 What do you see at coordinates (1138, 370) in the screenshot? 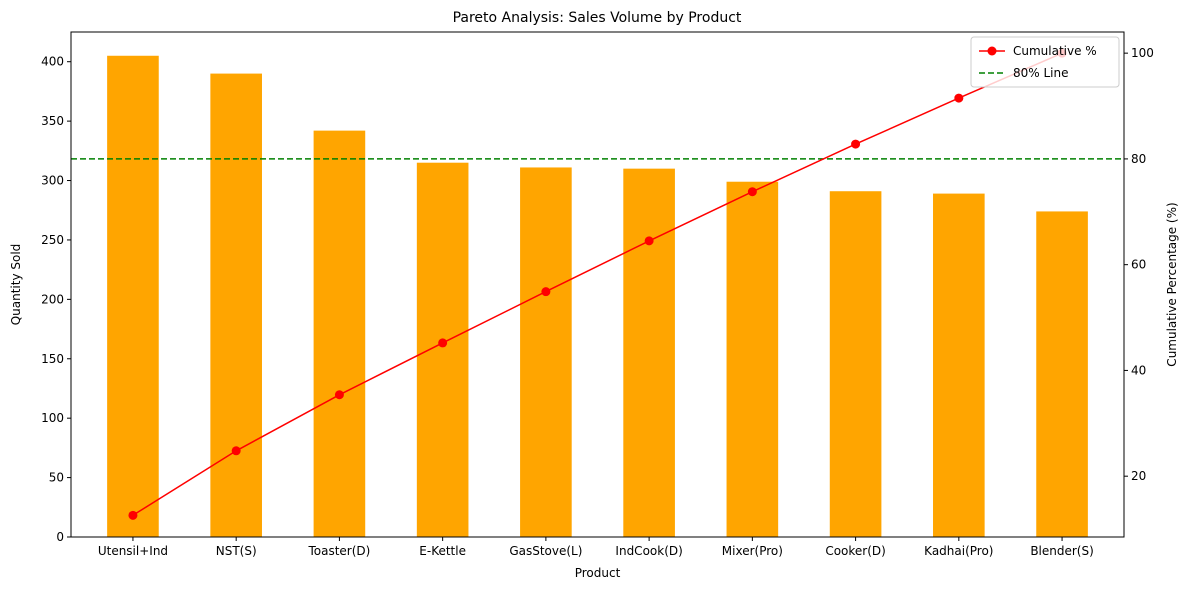
I see `right-tick-label-1: 40` at bounding box center [1138, 370].